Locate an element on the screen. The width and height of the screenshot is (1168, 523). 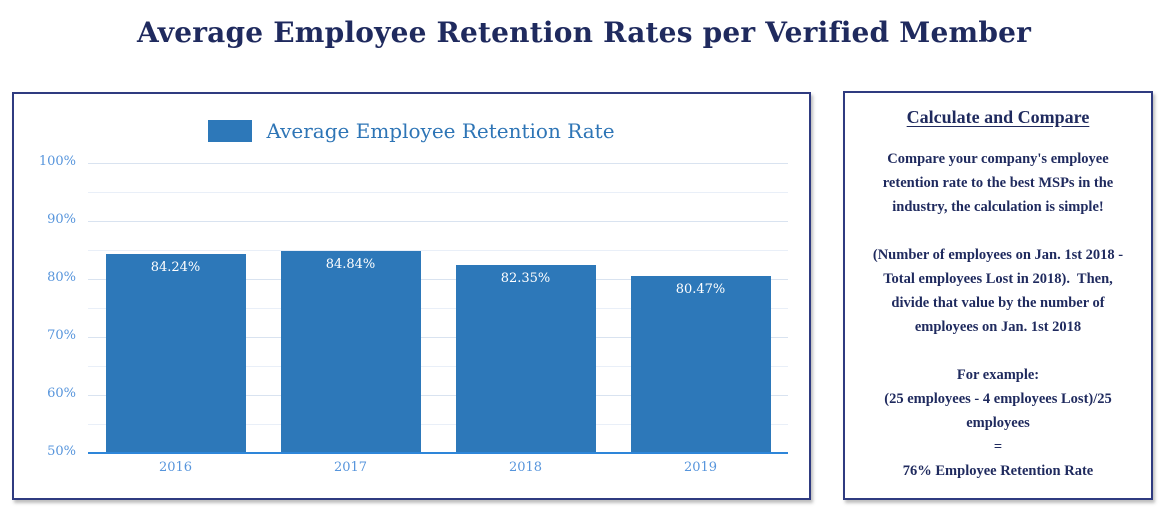
text-line: For example: is located at coordinates (998, 375).